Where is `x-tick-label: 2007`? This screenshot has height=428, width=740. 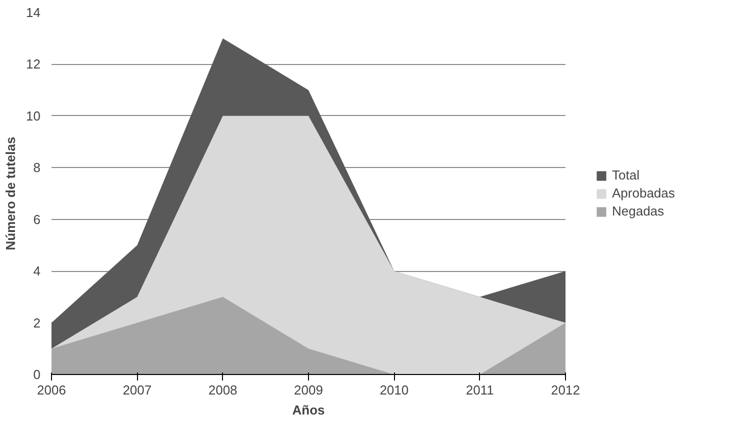
x-tick-label: 2007 is located at coordinates (137, 390).